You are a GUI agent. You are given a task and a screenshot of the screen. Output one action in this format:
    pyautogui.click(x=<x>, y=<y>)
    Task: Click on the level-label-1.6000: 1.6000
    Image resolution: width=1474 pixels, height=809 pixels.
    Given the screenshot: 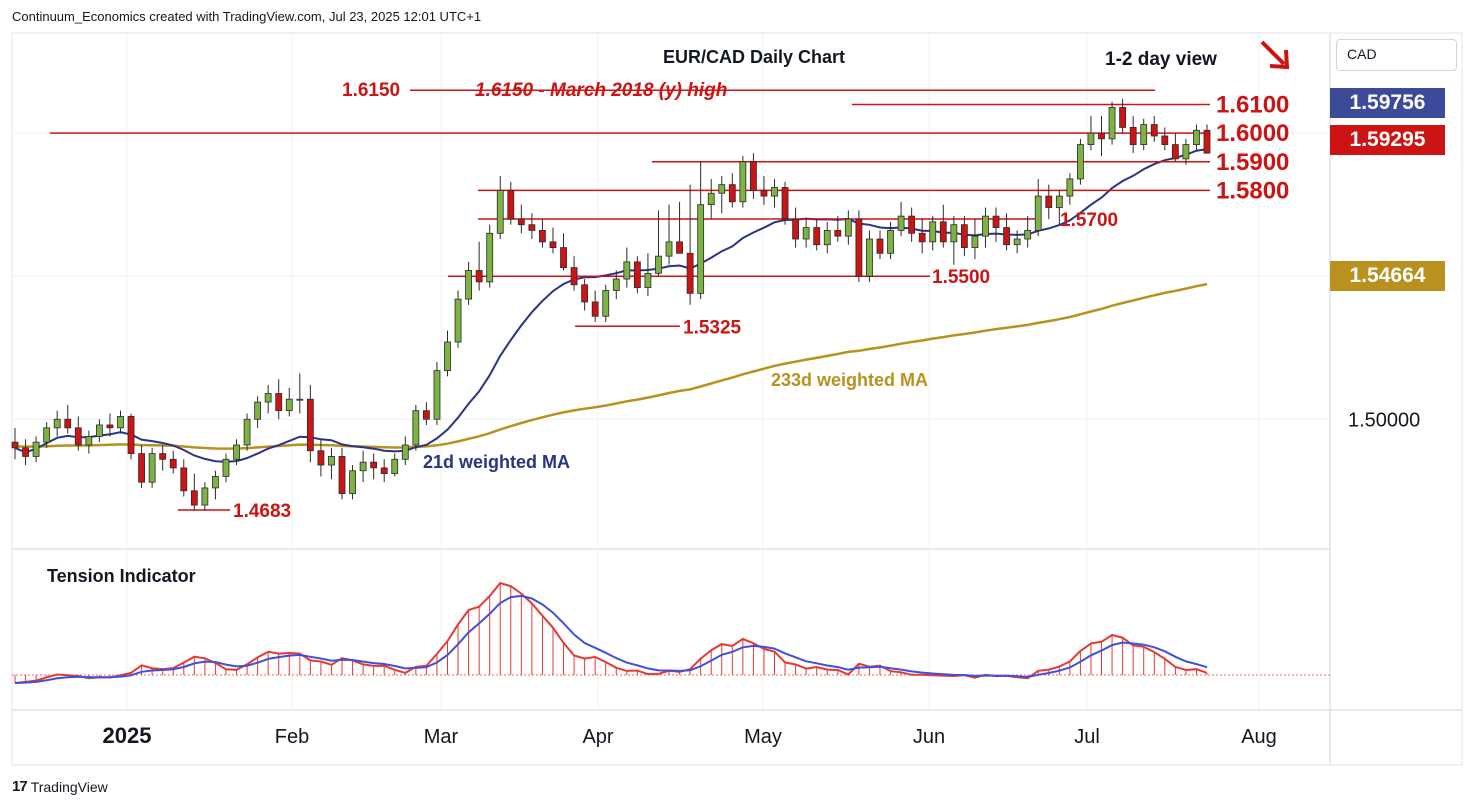 What is the action you would take?
    pyautogui.click(x=1252, y=133)
    